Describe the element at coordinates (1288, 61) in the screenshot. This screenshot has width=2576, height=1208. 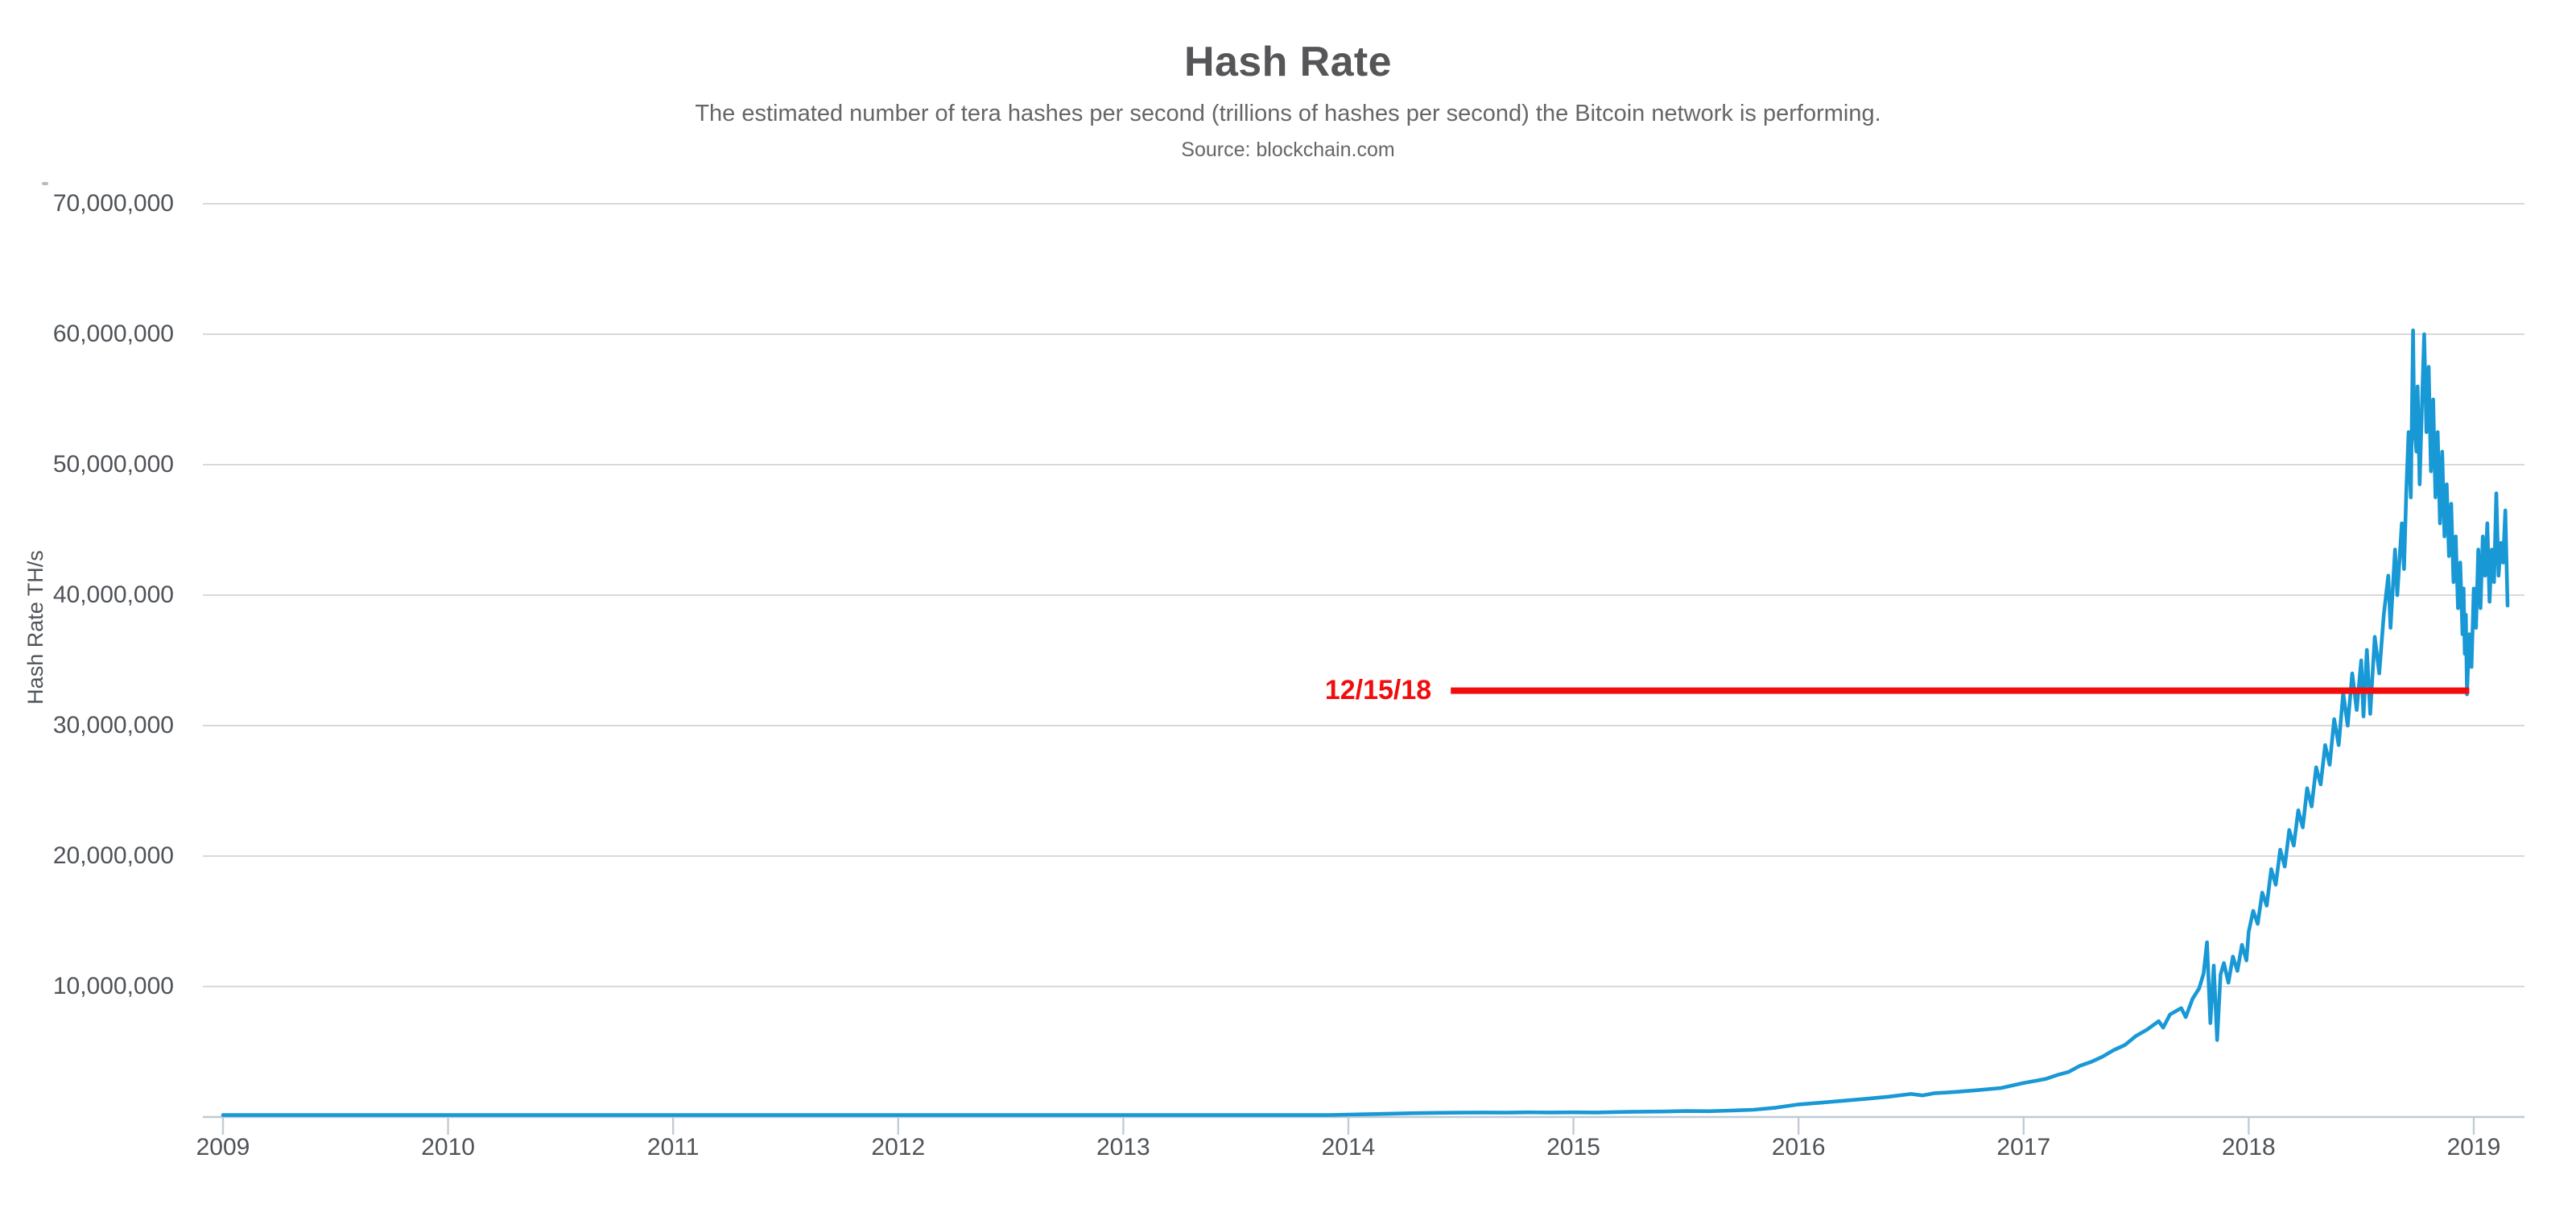
I see `chart-title: Hash Rate` at that location.